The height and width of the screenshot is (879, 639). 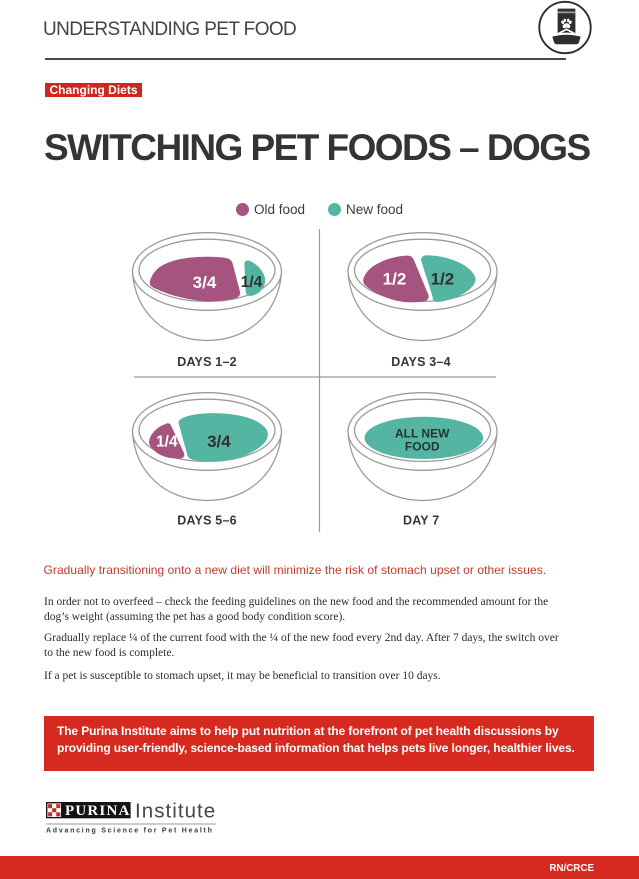 What do you see at coordinates (175, 811) in the screenshot?
I see `svg-text: Institute` at bounding box center [175, 811].